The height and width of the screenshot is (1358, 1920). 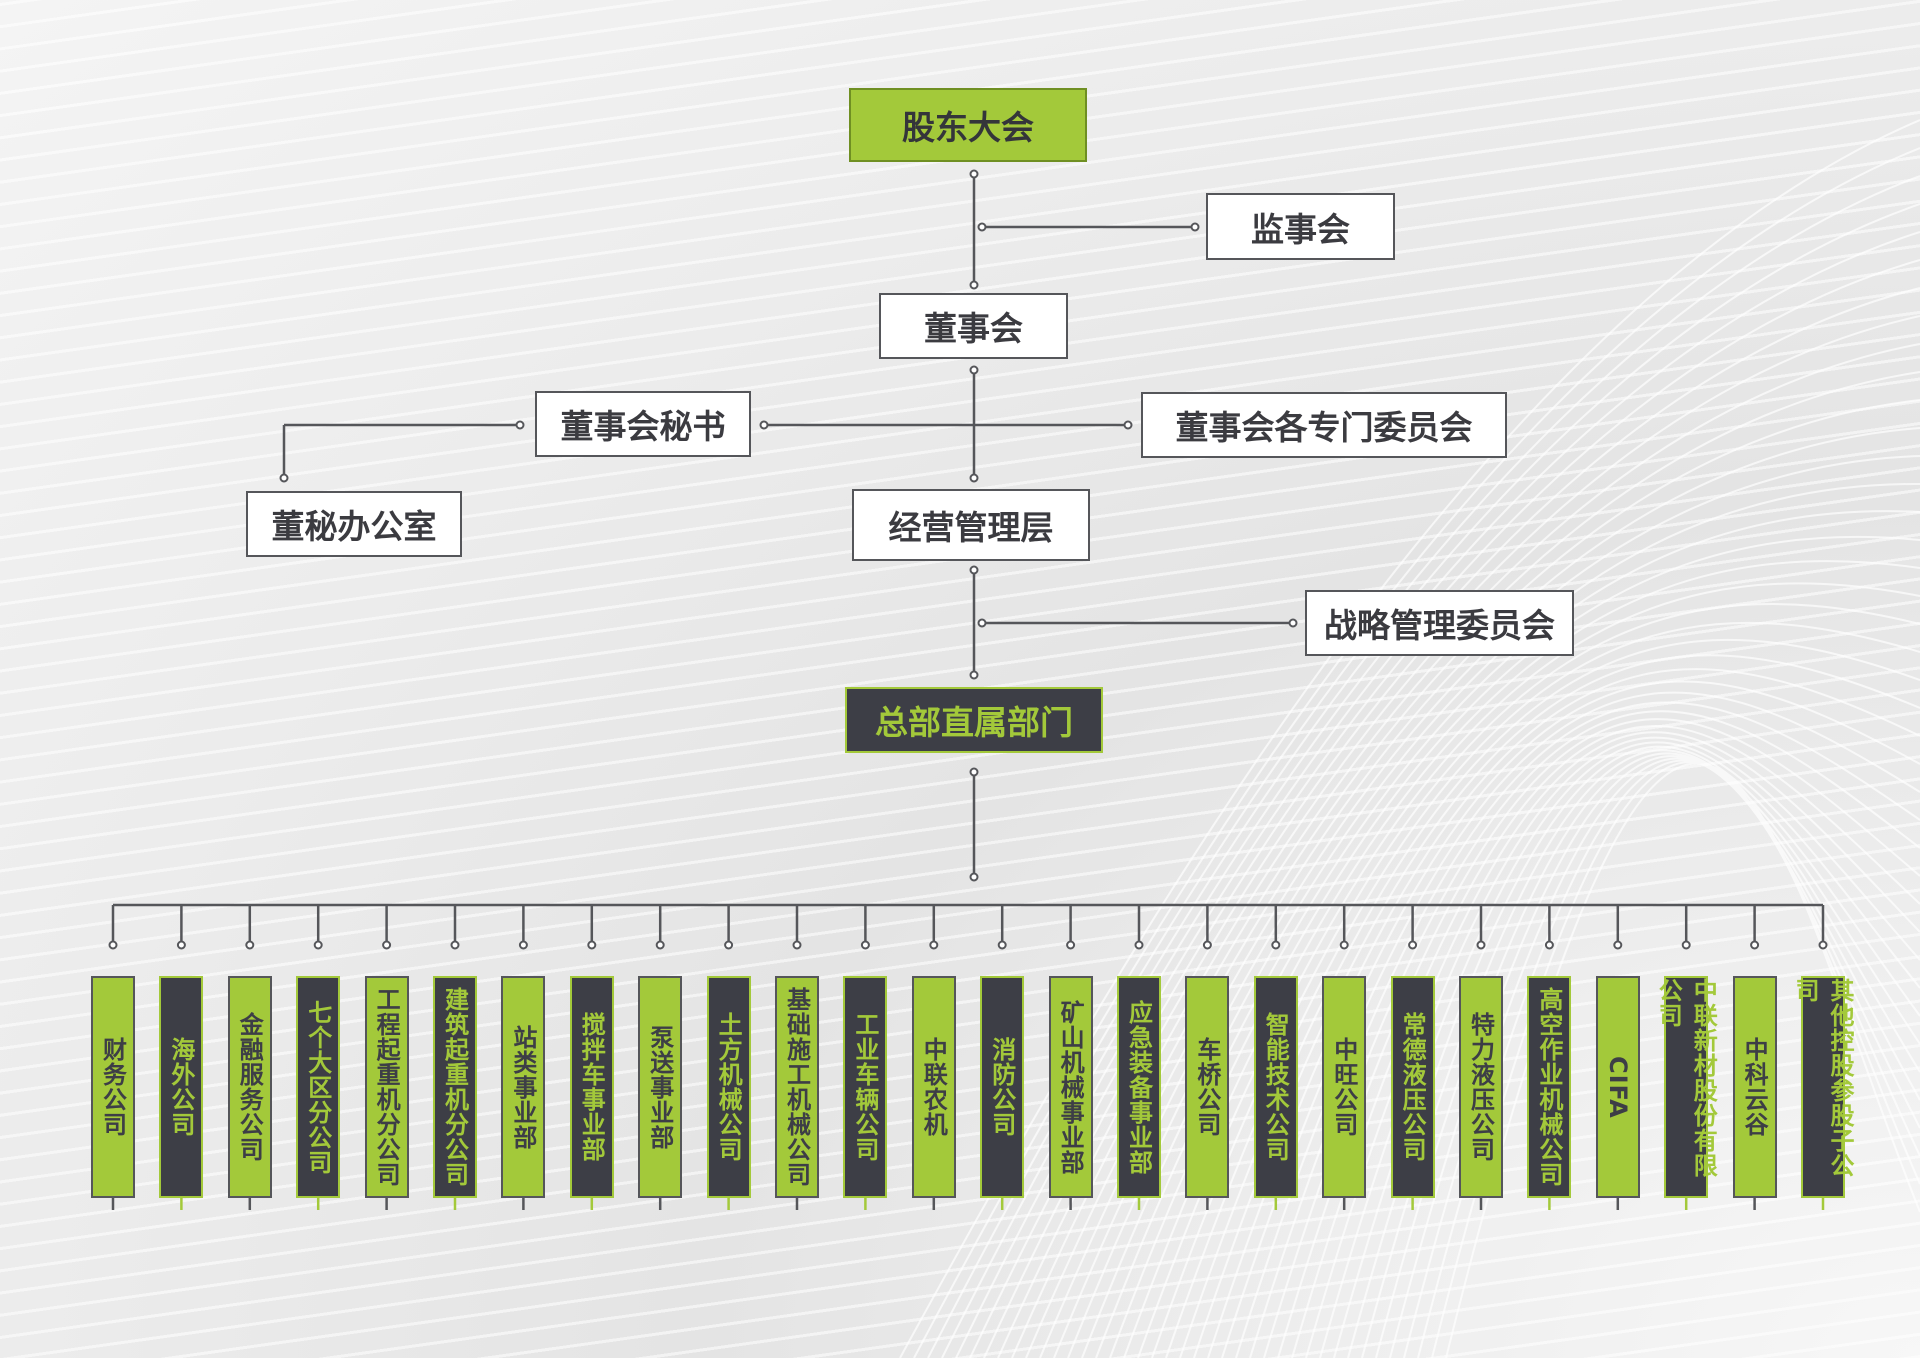 I want to click on node-board-secretary: 董事会秘书, so click(x=643, y=424).